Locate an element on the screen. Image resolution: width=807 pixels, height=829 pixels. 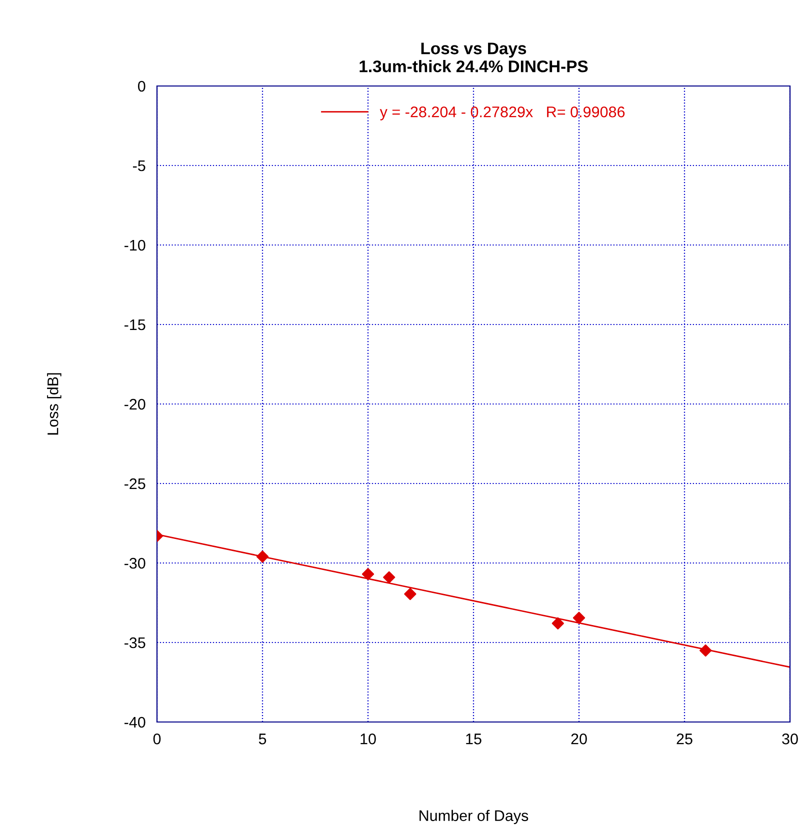
y-tick-label: 0 is located at coordinates (142, 86).